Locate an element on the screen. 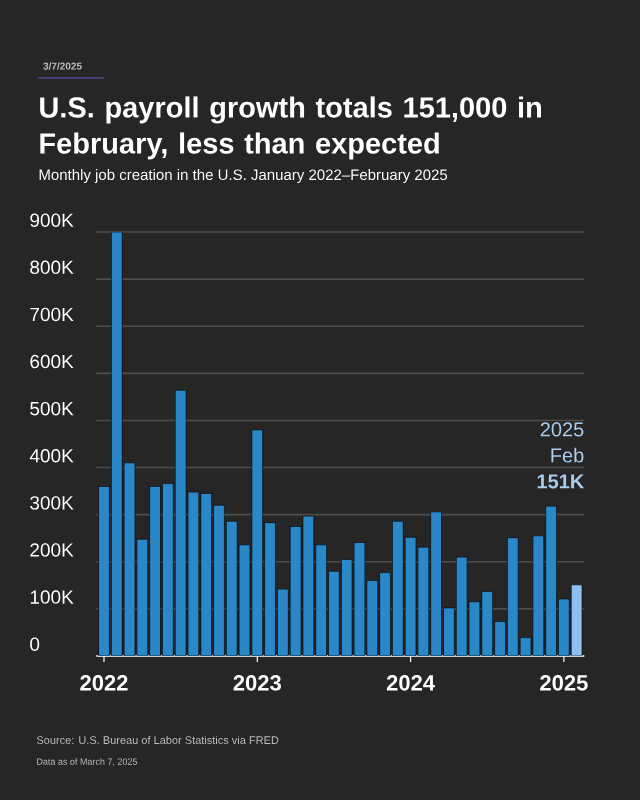 Image resolution: width=640 pixels, height=800 pixels. y-tick-label: 300K is located at coordinates (52, 503).